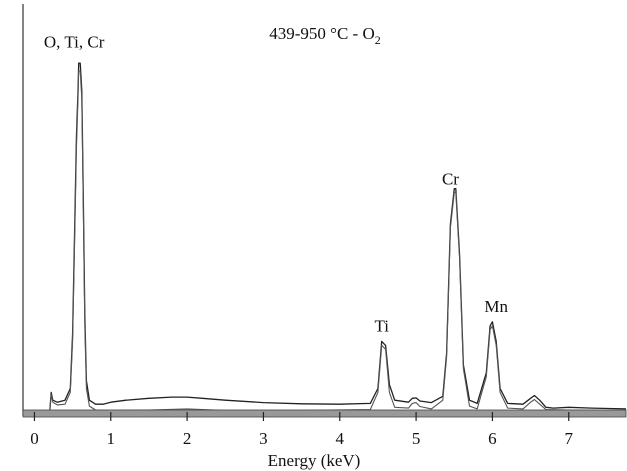 This screenshot has height=471, width=627. I want to click on x-tick-label-1: 1, so click(111, 438).